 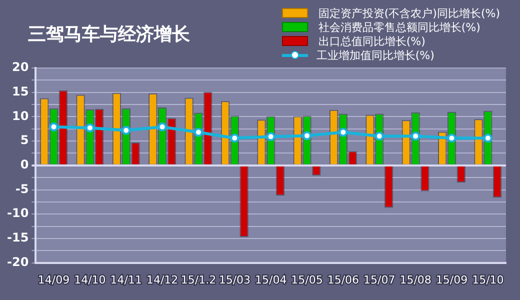 What do you see at coordinates (399, 27) in the screenshot?
I see `legend-label: 社会消费品零售总额同比增长(%)` at bounding box center [399, 27].